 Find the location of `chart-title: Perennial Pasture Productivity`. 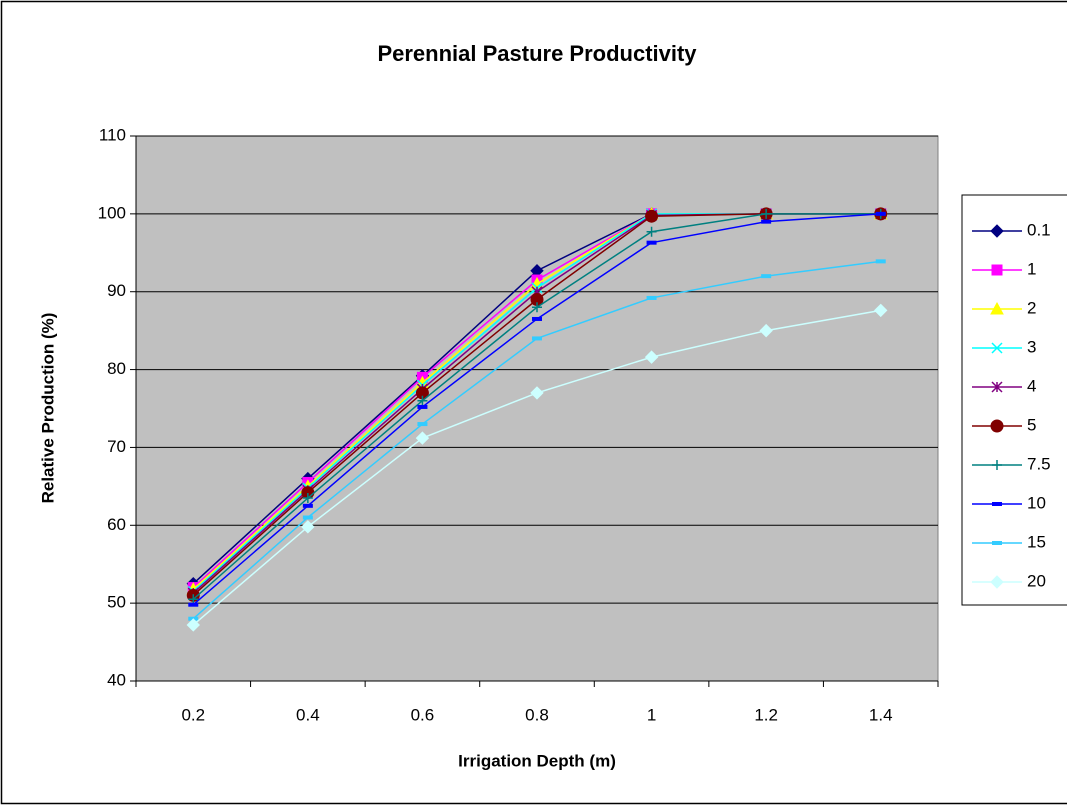

chart-title: Perennial Pasture Productivity is located at coordinates (537, 53).